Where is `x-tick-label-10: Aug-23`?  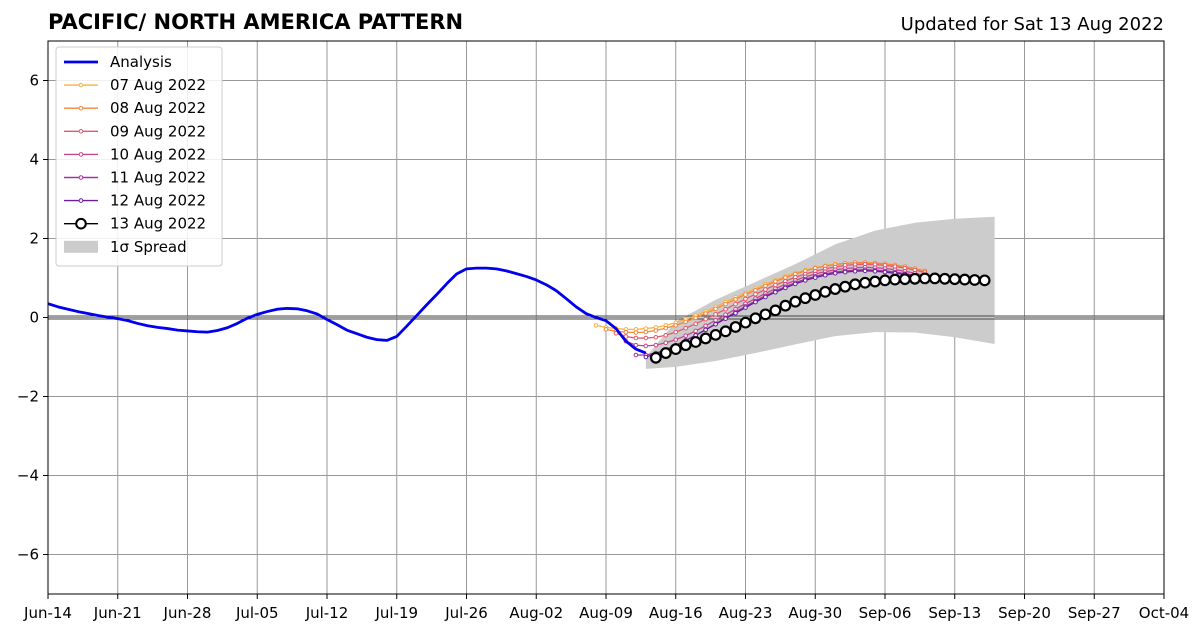
x-tick-label-10: Aug-23 is located at coordinates (746, 613).